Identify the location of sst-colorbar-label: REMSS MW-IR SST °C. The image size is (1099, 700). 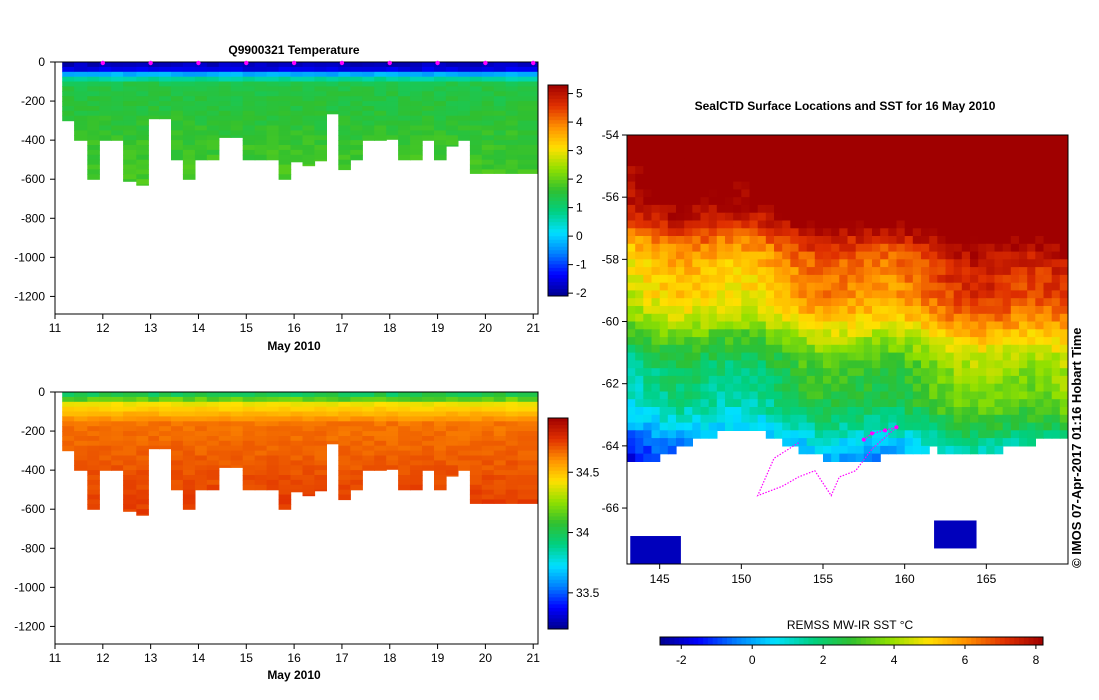
(850, 625).